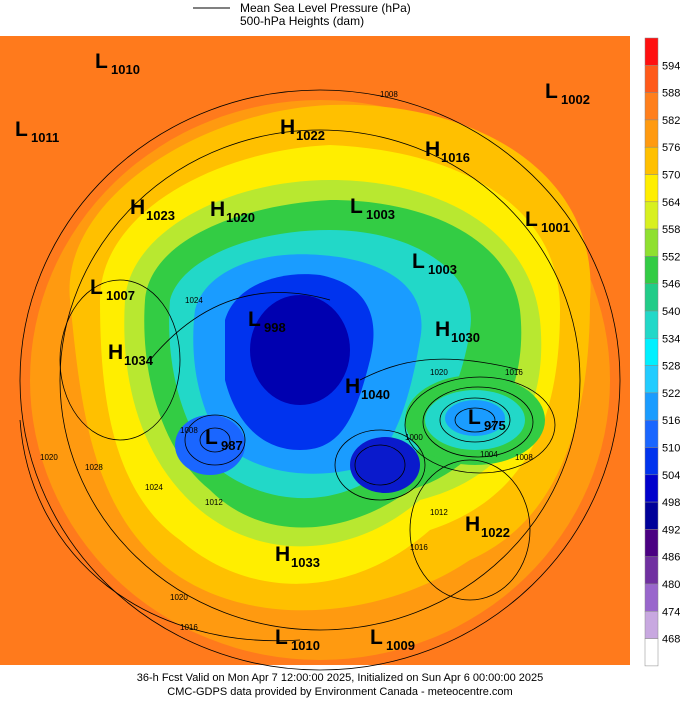 This screenshot has height=705, width=680. What do you see at coordinates (671, 339) in the screenshot?
I see `colorbar-label: 534` at bounding box center [671, 339].